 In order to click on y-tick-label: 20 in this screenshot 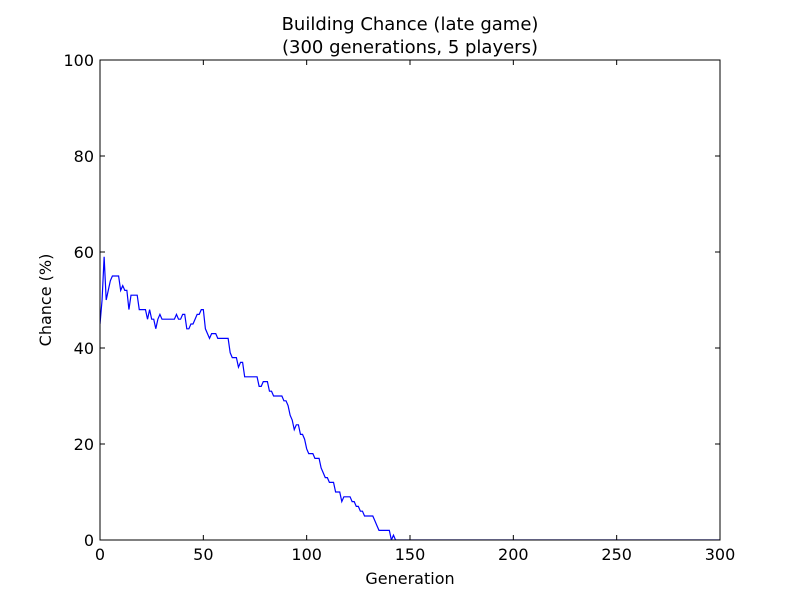, I will do `click(84, 444)`.